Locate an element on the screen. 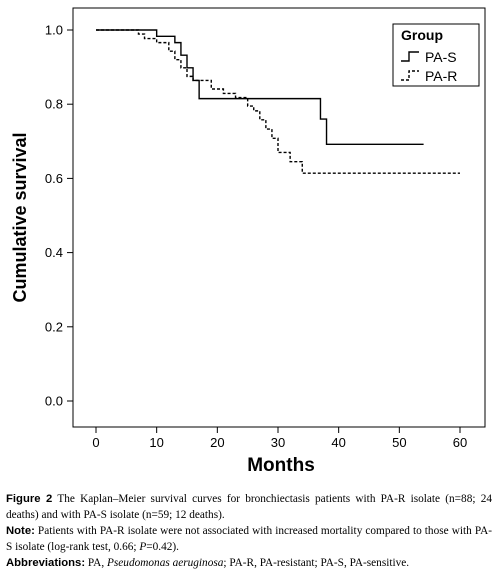 The image size is (497, 584). legend-label-pa-s: PA-S is located at coordinates (441, 57).